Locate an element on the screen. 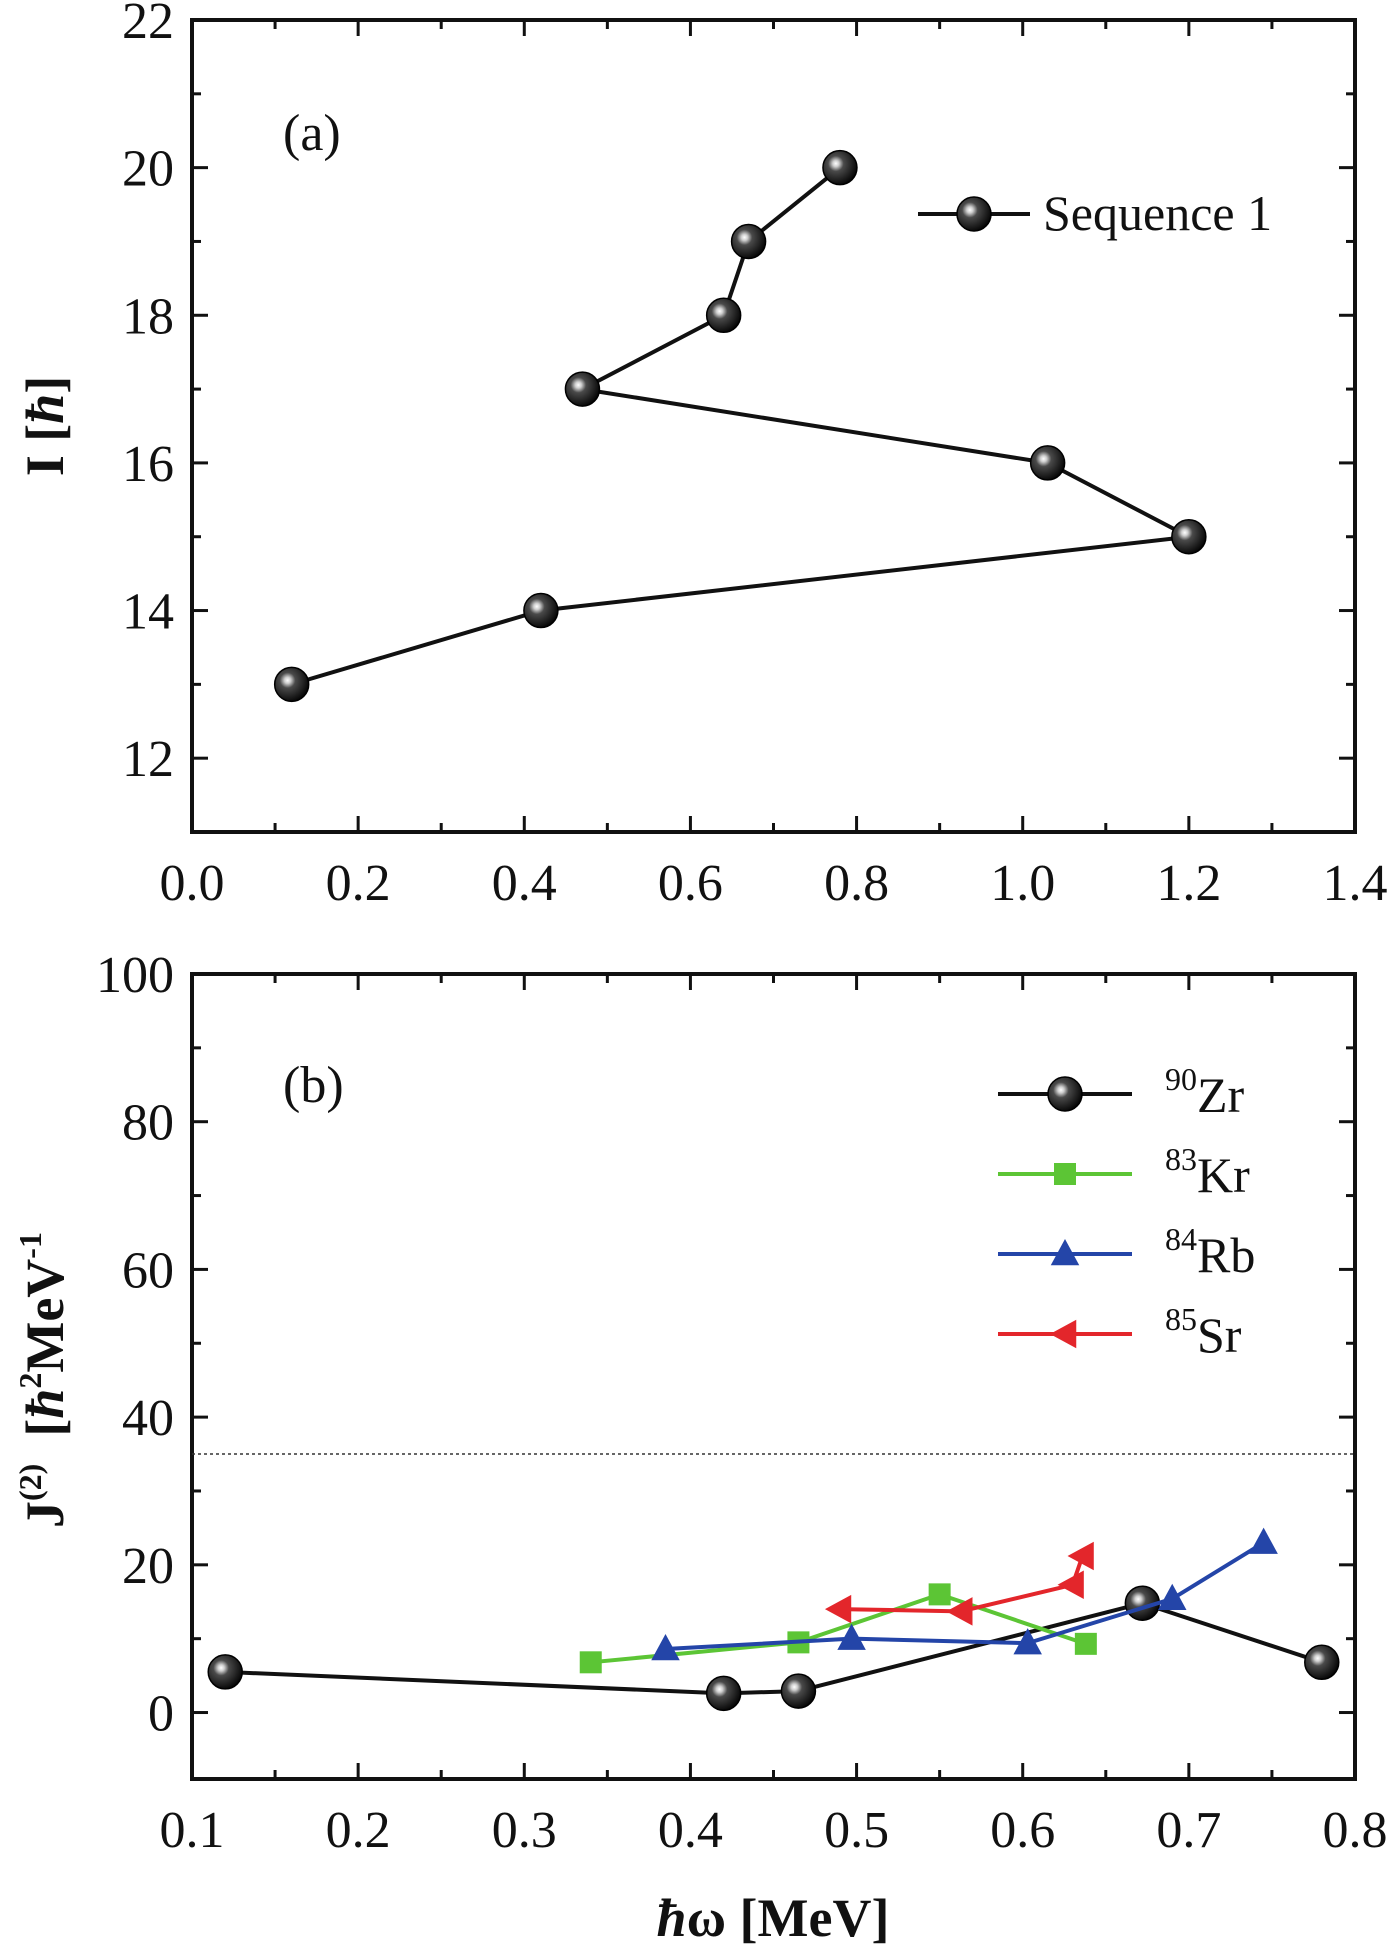 This screenshot has width=1392, height=1954. x-tick-label: 1.2 is located at coordinates (1188, 883).